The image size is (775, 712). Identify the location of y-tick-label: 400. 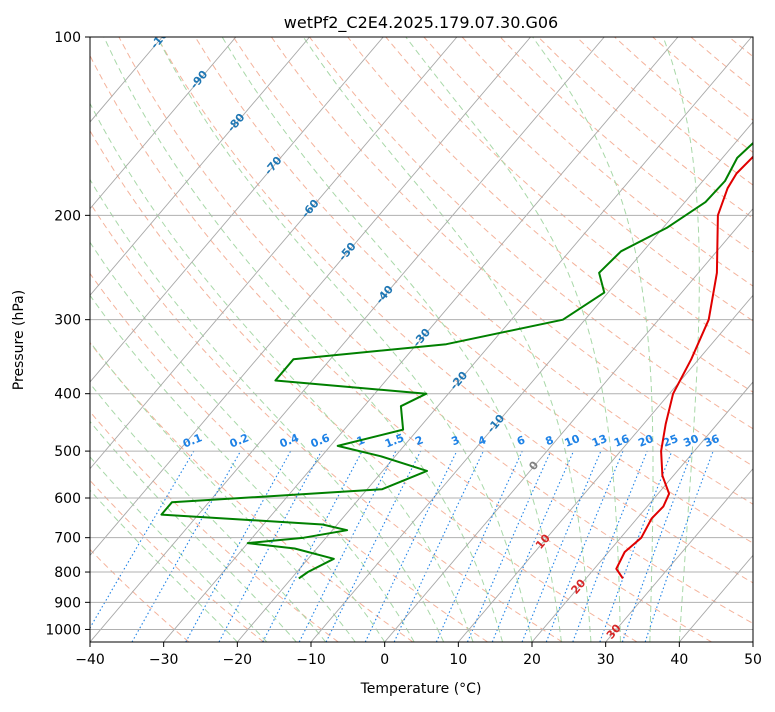
(67, 395).